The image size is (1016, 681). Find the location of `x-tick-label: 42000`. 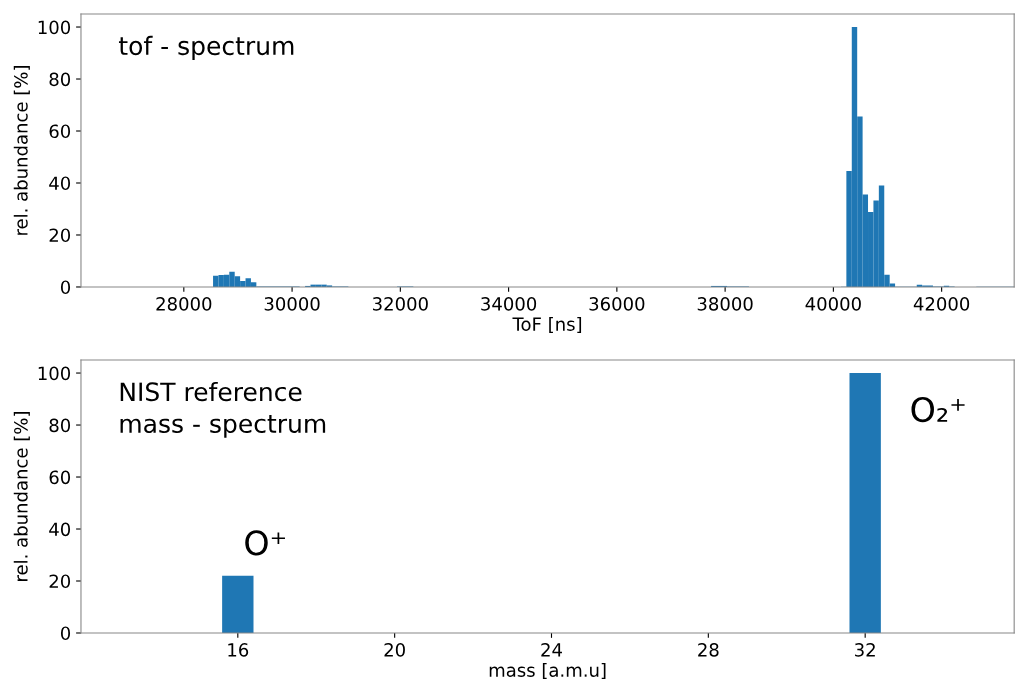

x-tick-label: 42000 is located at coordinates (941, 304).